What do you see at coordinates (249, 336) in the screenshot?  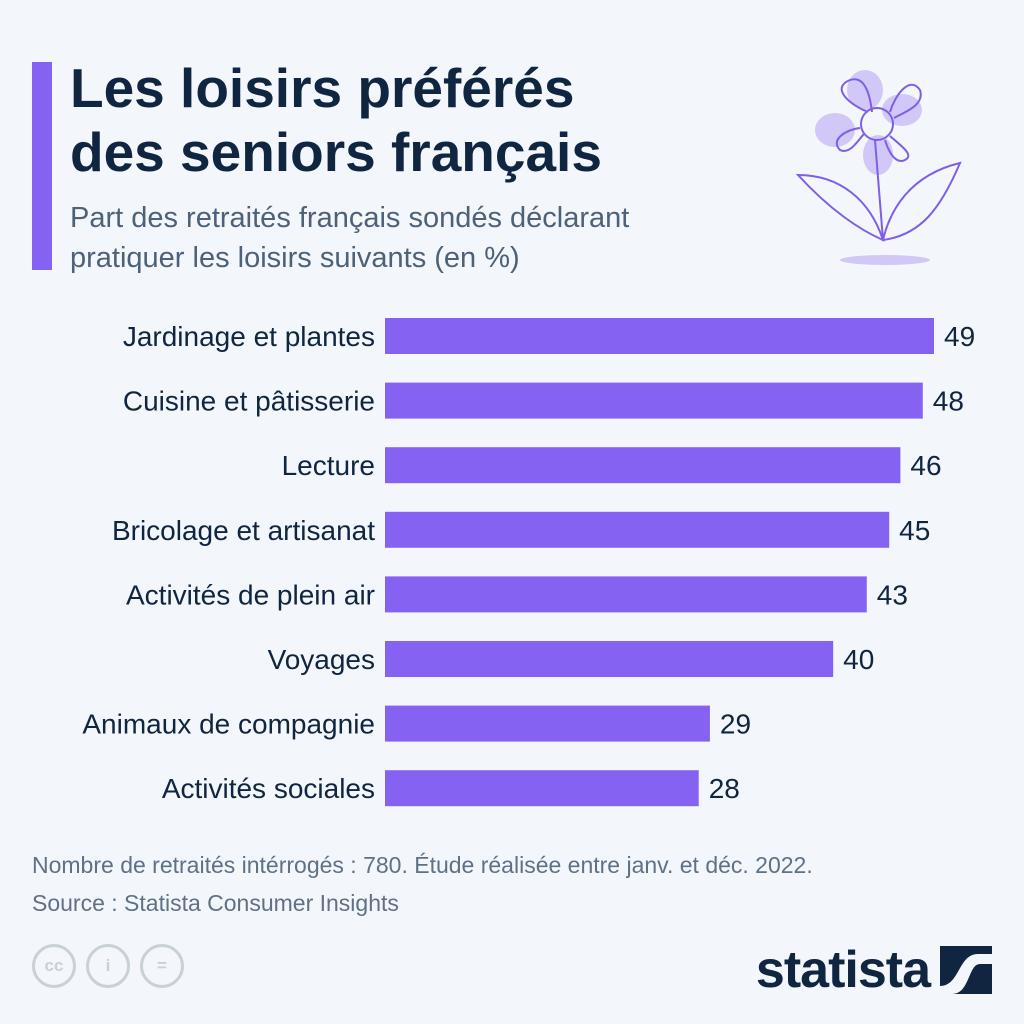 I see `category-label: Jardinage et plantes` at bounding box center [249, 336].